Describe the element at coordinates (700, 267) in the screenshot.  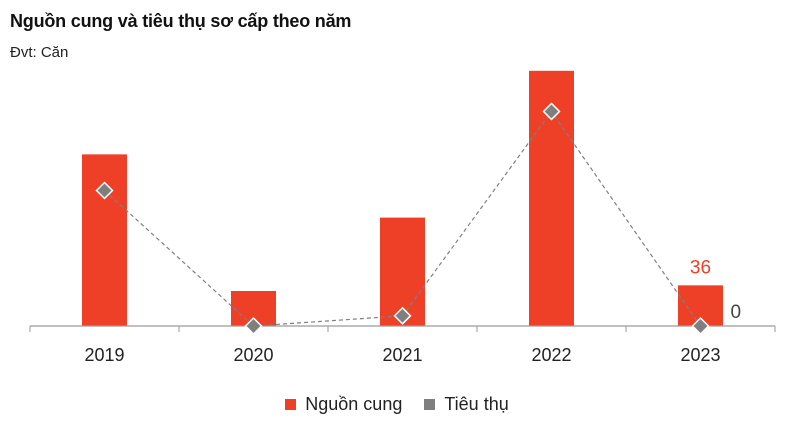
I see `data-label-supply-2023: 36` at that location.